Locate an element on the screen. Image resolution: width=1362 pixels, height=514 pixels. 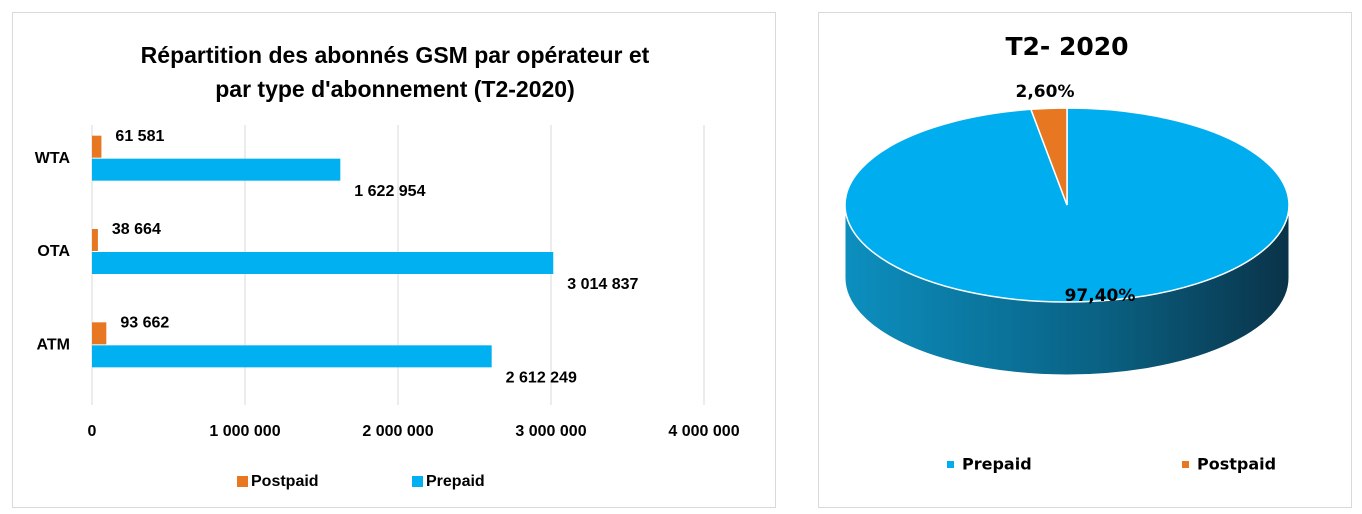
data-label: 2 612 249 is located at coordinates (541, 378).